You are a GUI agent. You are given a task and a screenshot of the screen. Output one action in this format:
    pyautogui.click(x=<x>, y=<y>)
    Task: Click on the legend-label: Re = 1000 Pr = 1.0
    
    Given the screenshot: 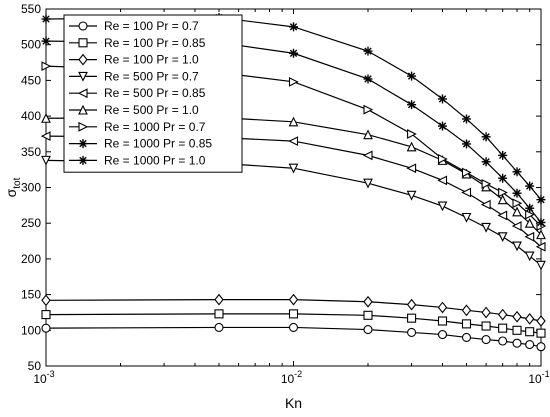 What is the action you would take?
    pyautogui.click(x=155, y=160)
    